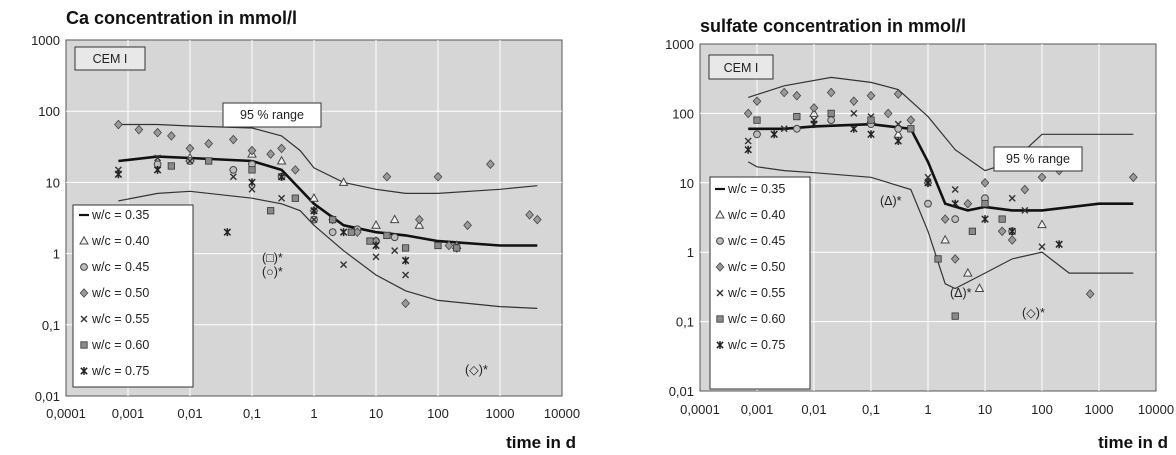 This screenshot has width=1176, height=455. What do you see at coordinates (500, 413) in the screenshot?
I see `x-tick-label: 1000` at bounding box center [500, 413].